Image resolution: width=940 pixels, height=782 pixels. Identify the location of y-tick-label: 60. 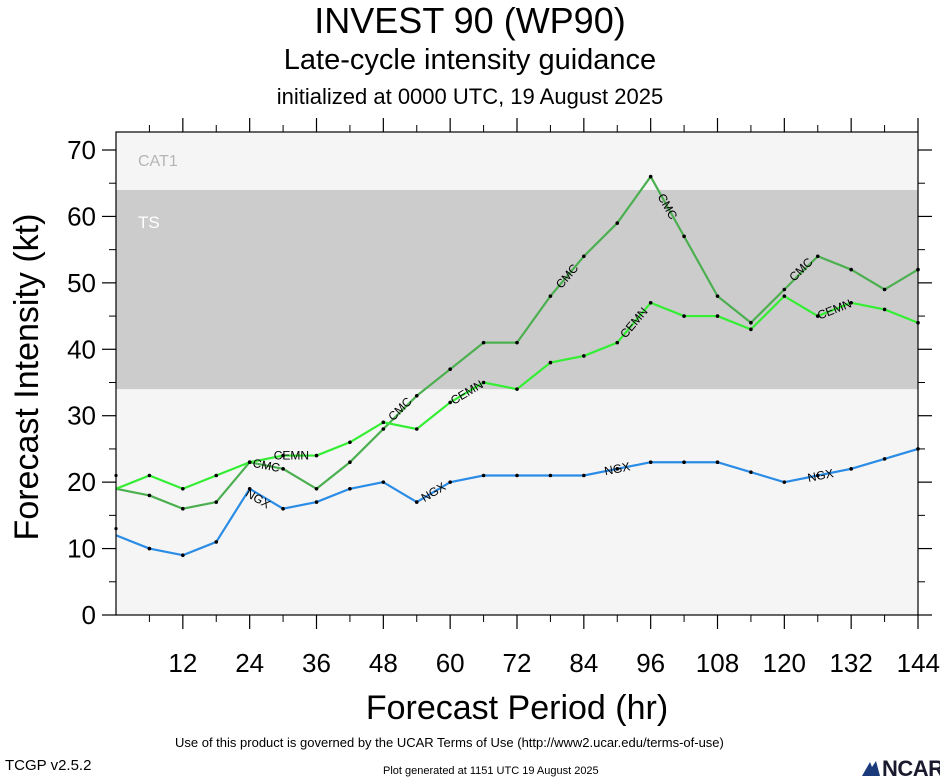
(81, 216).